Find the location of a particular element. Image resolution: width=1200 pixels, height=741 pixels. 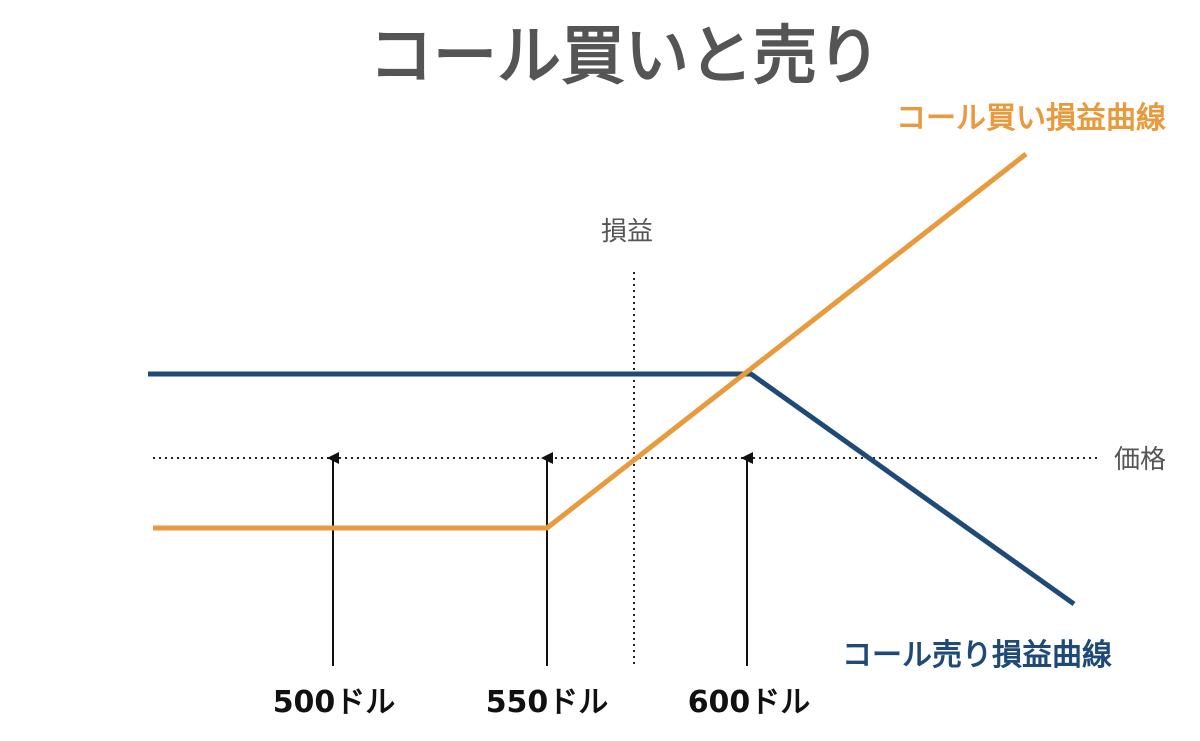

diagram-title: コール買いと売り is located at coordinates (625, 57).